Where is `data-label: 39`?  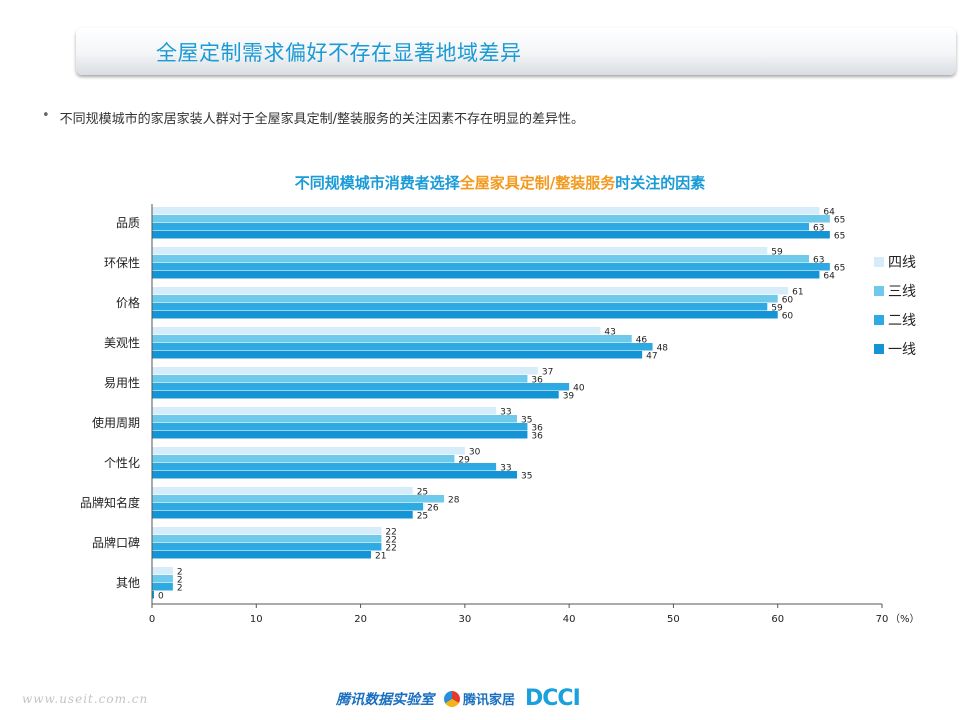 data-label: 39 is located at coordinates (569, 397).